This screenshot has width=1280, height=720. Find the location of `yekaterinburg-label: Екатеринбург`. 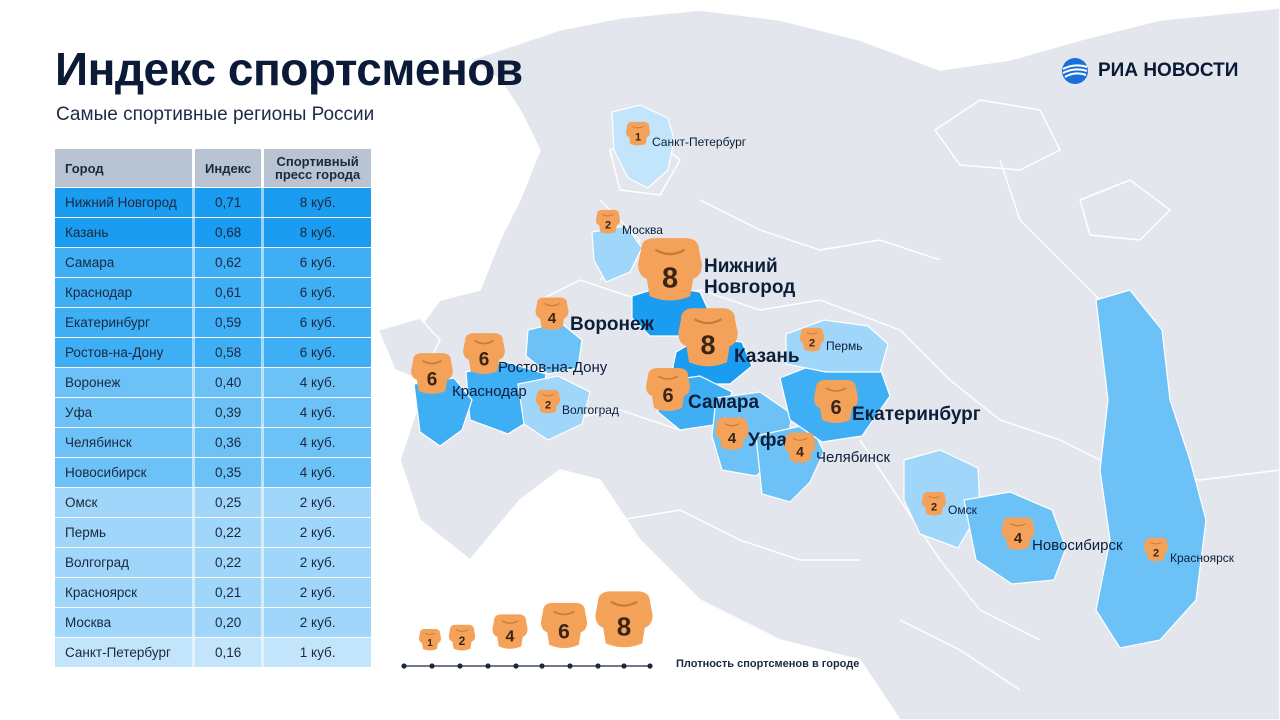

yekaterinburg-label: Екатеринбург is located at coordinates (916, 414).